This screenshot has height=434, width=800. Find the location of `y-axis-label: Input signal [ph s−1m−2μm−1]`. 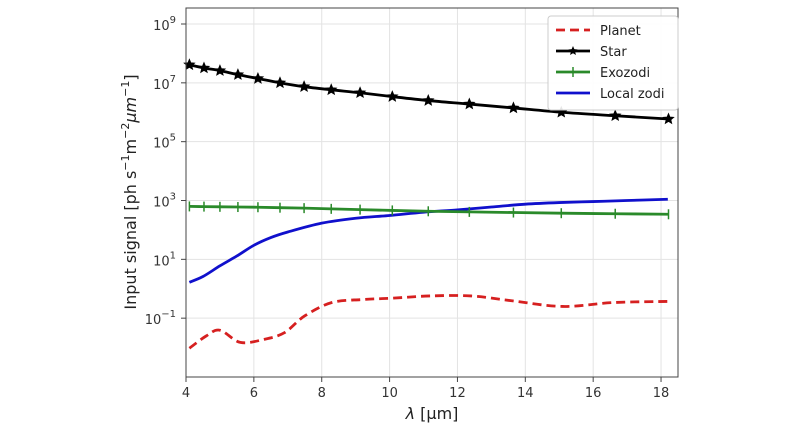

y-axis-label: Input signal [ph s−1m−2μm−1] is located at coordinates (129, 191).